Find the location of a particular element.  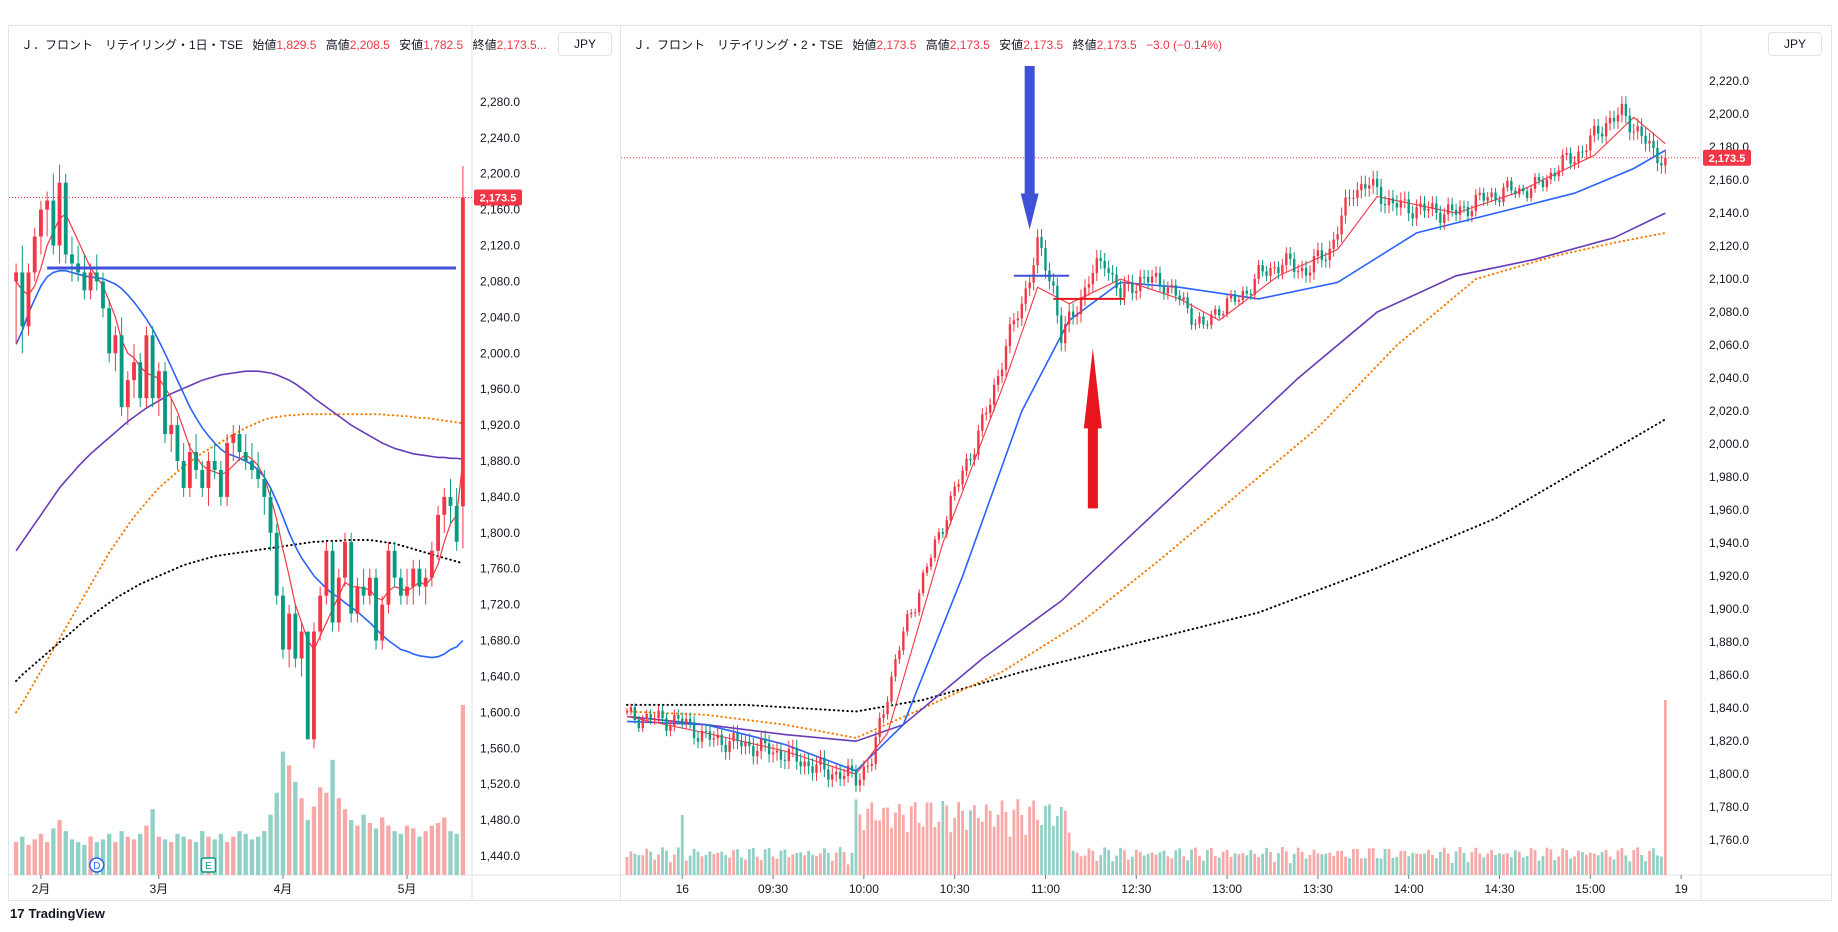

y-tick-label: 2,140.0 is located at coordinates (1729, 213).